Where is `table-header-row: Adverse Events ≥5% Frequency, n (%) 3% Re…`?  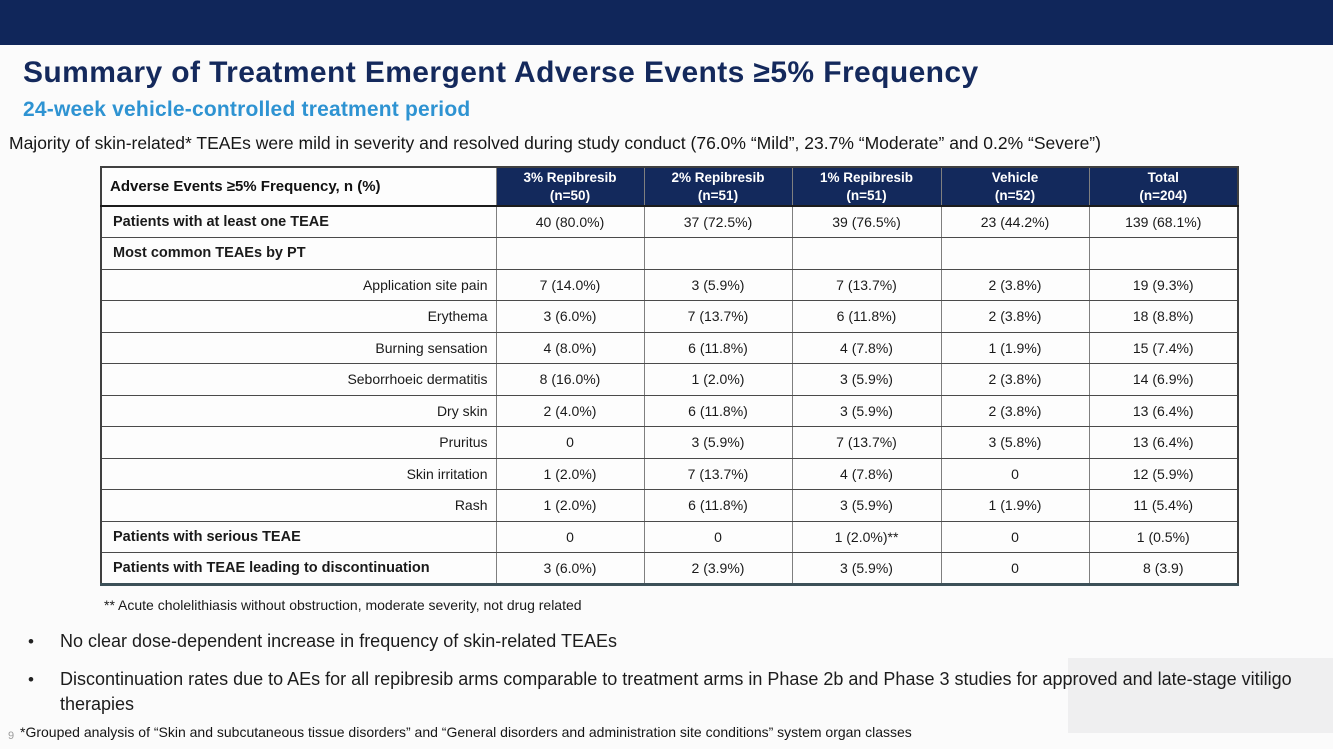 table-header-row: Adverse Events ≥5% Frequency, n (%) 3% Re… is located at coordinates (669, 186).